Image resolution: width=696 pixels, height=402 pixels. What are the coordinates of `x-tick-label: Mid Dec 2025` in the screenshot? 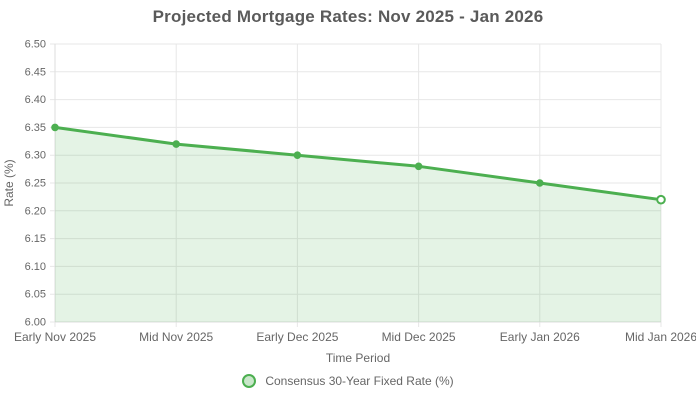 It's located at (419, 337).